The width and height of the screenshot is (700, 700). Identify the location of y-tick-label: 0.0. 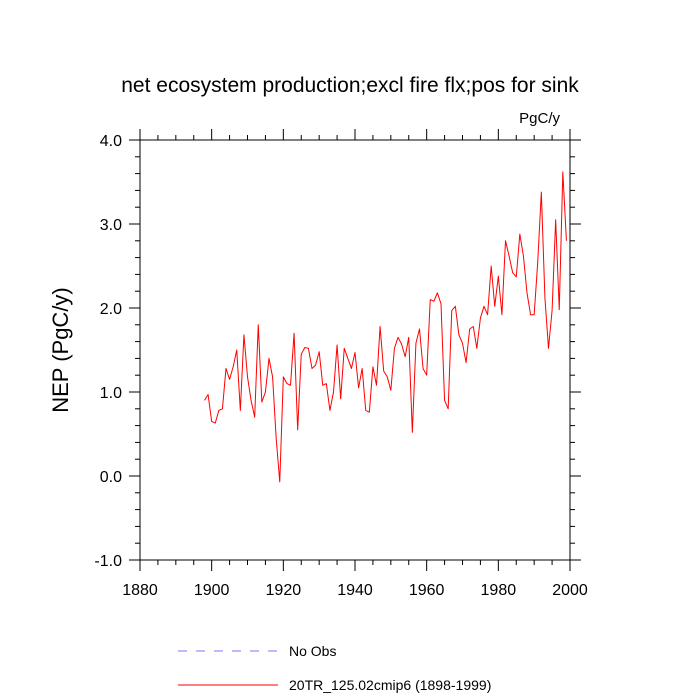
(111, 477).